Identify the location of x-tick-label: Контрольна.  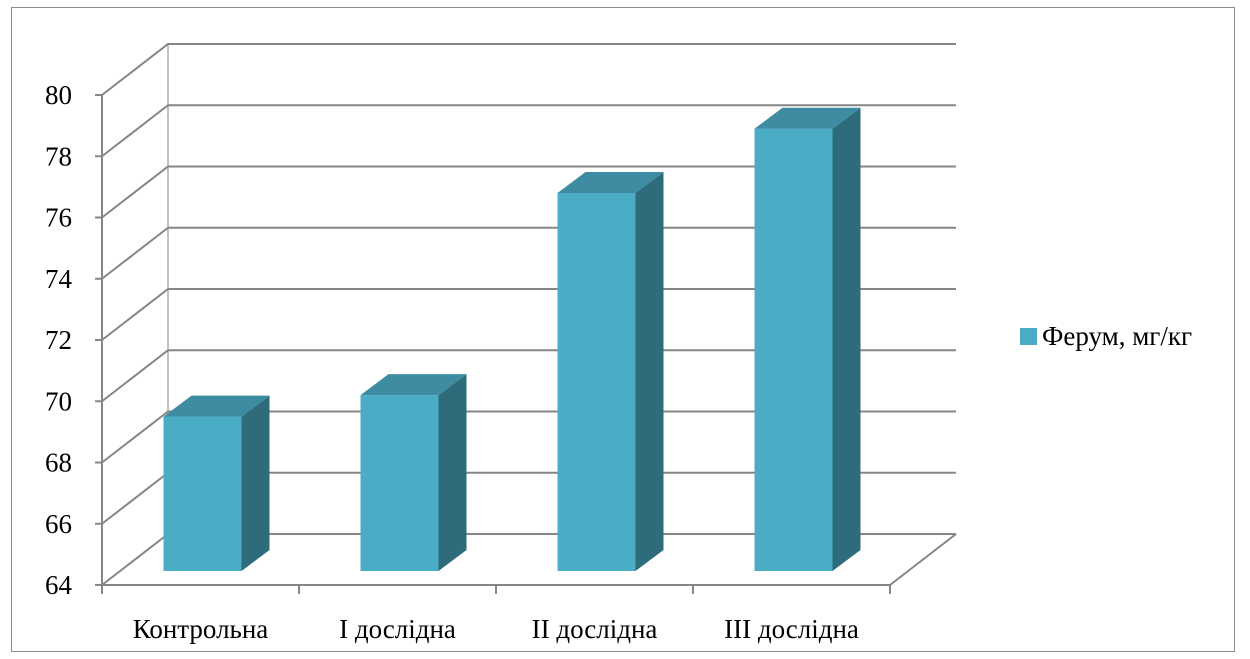
(201, 629).